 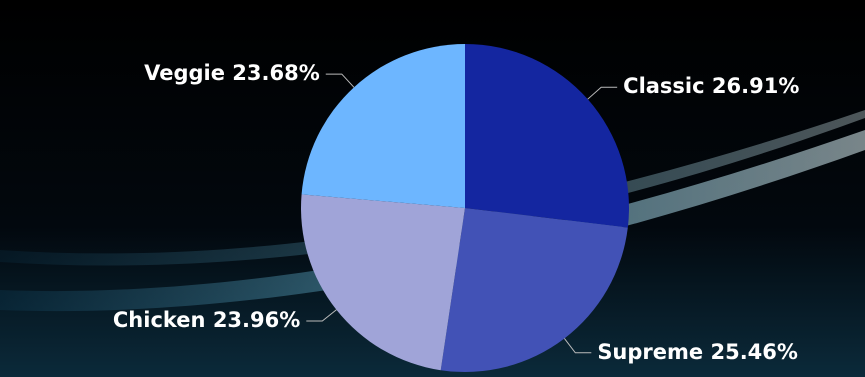 What do you see at coordinates (275, 73) in the screenshot?
I see `slice-value: 23.68%` at bounding box center [275, 73].